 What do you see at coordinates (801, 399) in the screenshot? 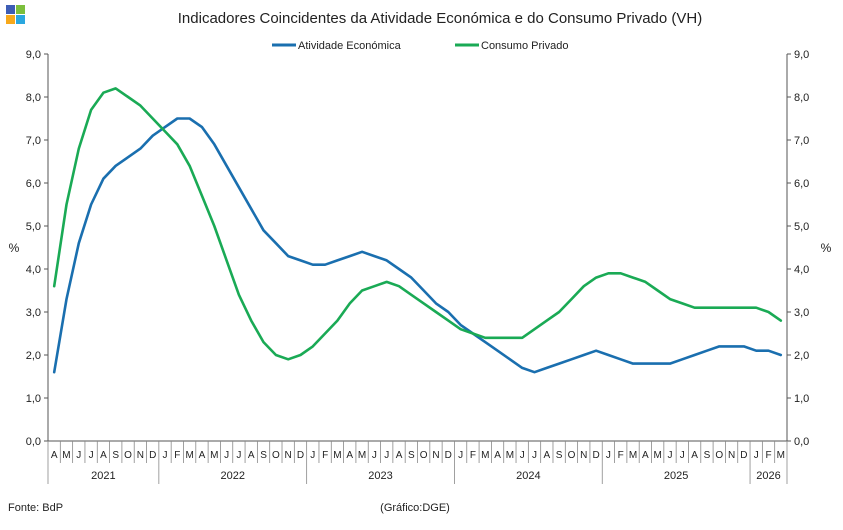
I see `y-tick-label-right: 1,0` at bounding box center [801, 399].